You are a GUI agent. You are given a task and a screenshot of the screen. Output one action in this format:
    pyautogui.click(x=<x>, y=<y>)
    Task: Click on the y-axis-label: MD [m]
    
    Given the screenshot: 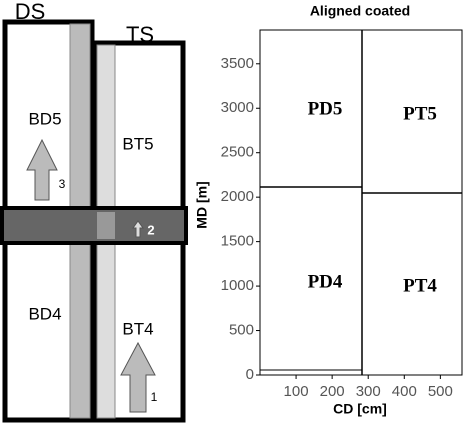 What is the action you would take?
    pyautogui.click(x=202, y=204)
    